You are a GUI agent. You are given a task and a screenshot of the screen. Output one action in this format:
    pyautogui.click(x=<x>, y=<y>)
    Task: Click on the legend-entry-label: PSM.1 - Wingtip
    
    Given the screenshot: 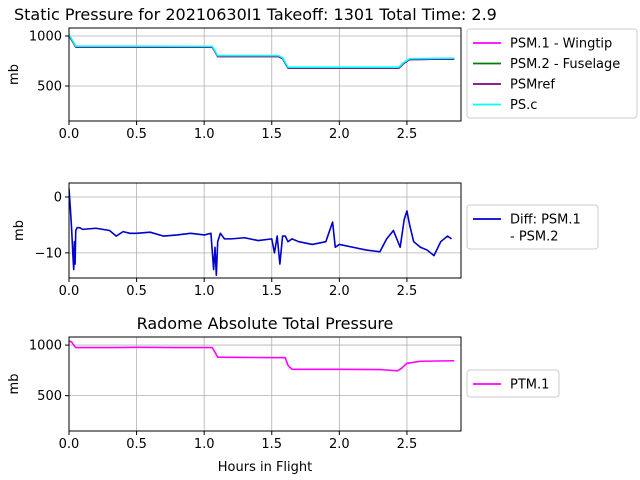 What is the action you would take?
    pyautogui.click(x=561, y=44)
    